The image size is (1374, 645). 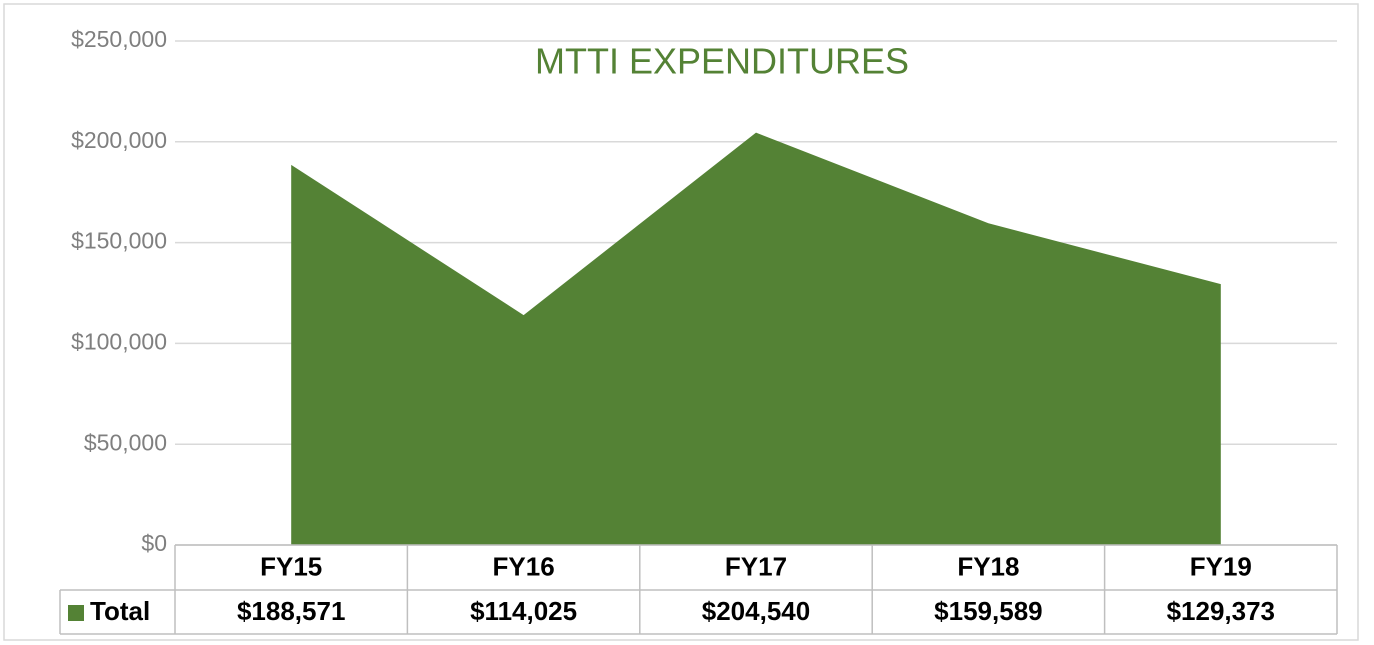 What do you see at coordinates (120, 611) in the screenshot?
I see `legend-label: Total` at bounding box center [120, 611].